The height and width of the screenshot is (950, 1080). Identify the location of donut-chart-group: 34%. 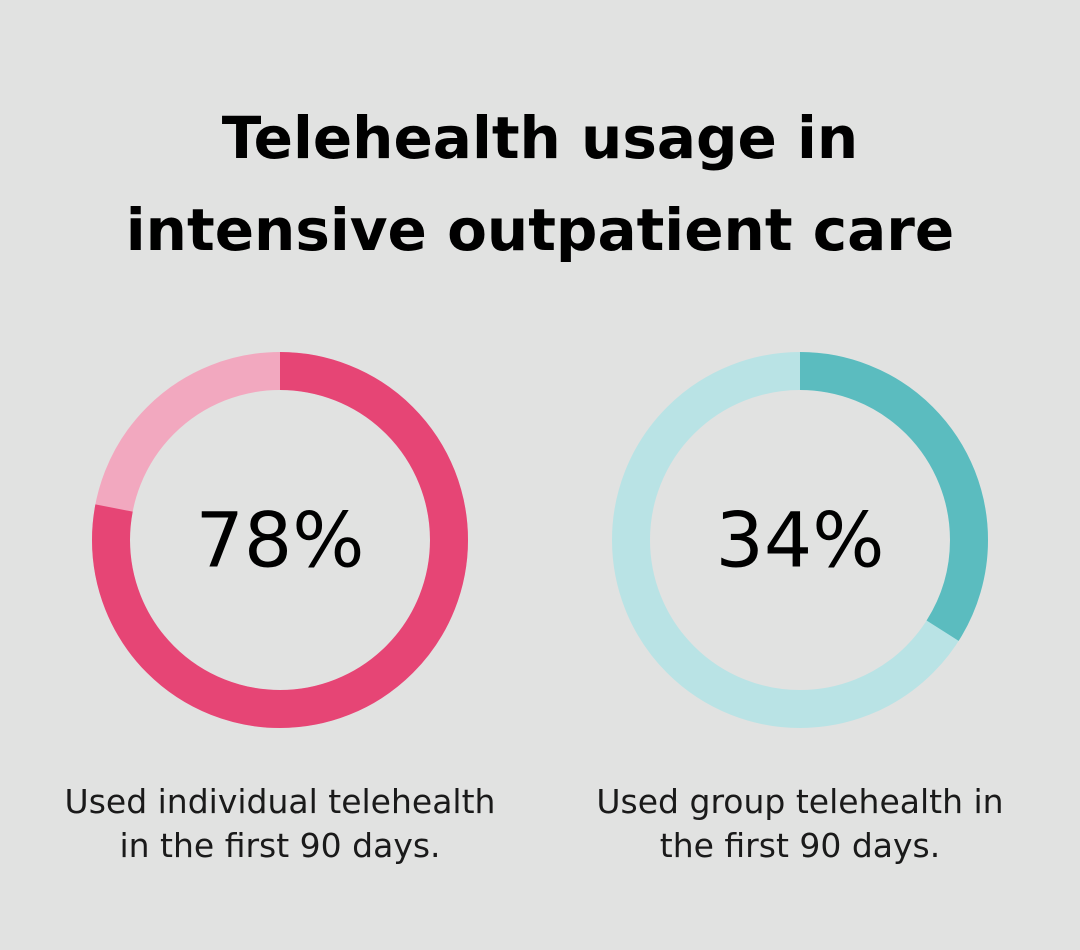
(800, 540).